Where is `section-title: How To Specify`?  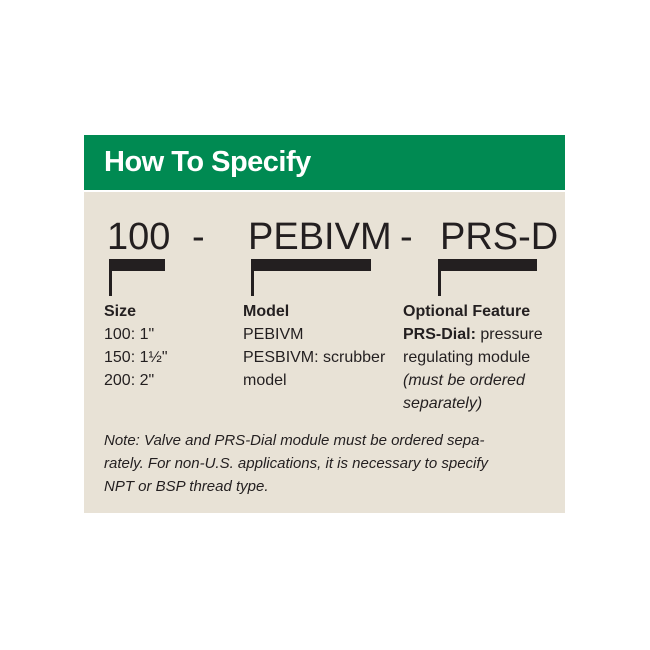
section-title: How To Specify is located at coordinates (207, 162).